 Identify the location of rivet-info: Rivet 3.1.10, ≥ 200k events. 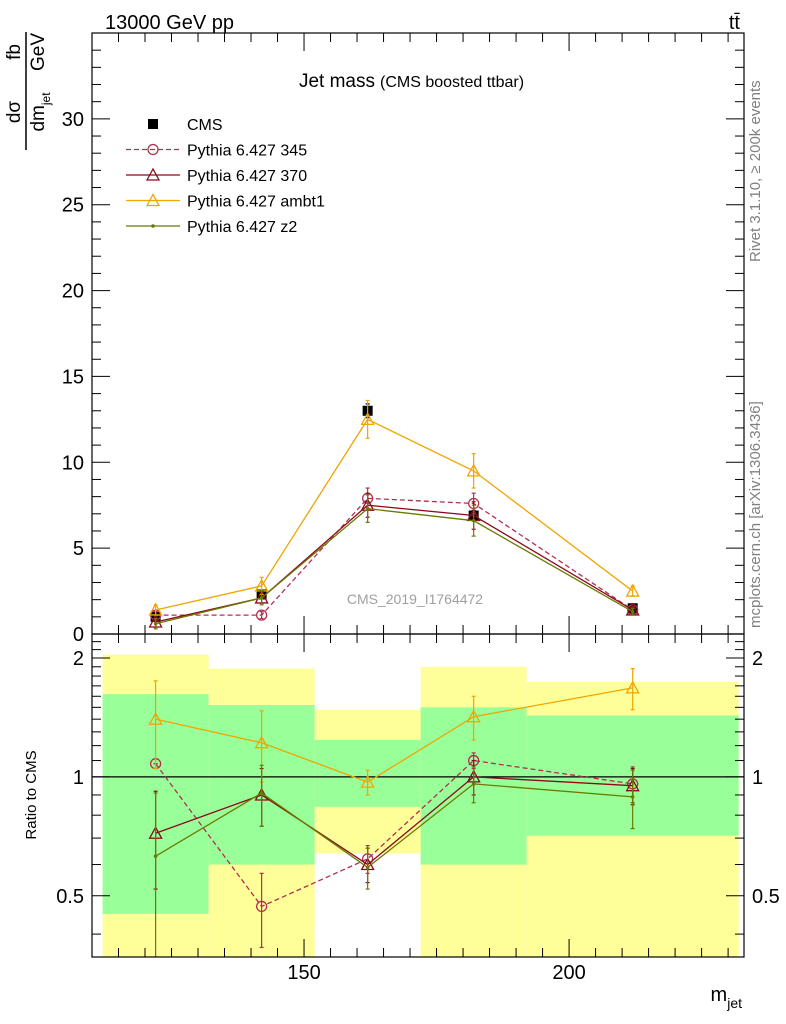
(755, 171).